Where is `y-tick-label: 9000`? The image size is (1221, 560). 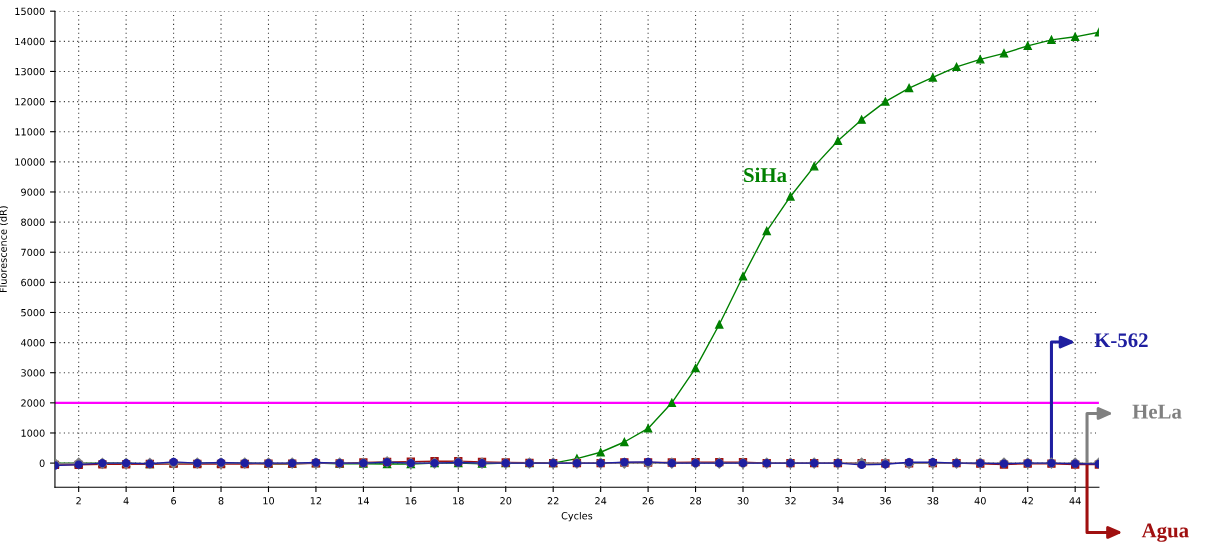 y-tick-label: 9000 is located at coordinates (33, 192).